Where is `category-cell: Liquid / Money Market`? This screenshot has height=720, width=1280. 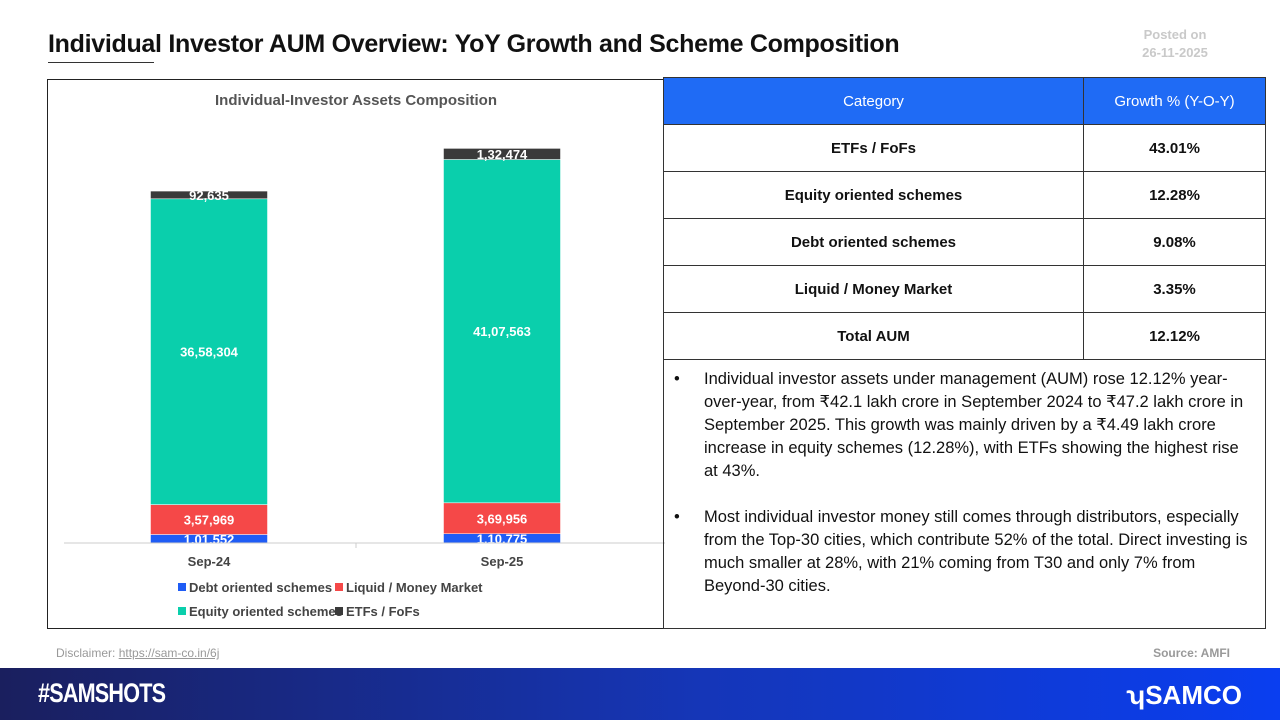 category-cell: Liquid / Money Market is located at coordinates (873, 289).